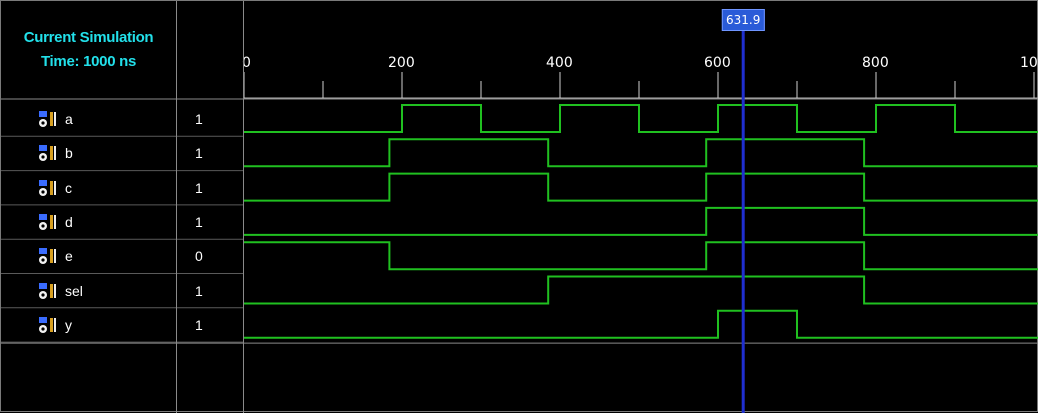 Image resolution: width=1038 pixels, height=413 pixels. I want to click on simulation-time-header: Current Simulation Time: 1000 ns, so click(88, 49).